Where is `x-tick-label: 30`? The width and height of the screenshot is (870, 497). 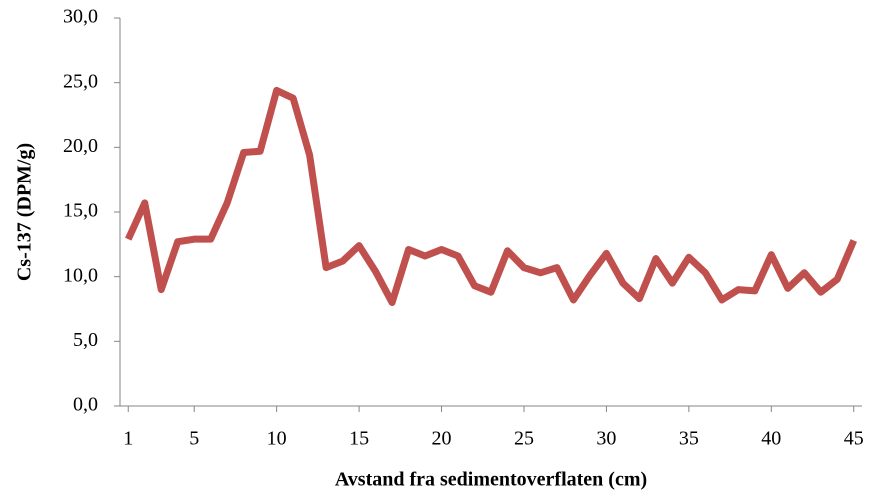 x-tick-label: 30 is located at coordinates (606, 439).